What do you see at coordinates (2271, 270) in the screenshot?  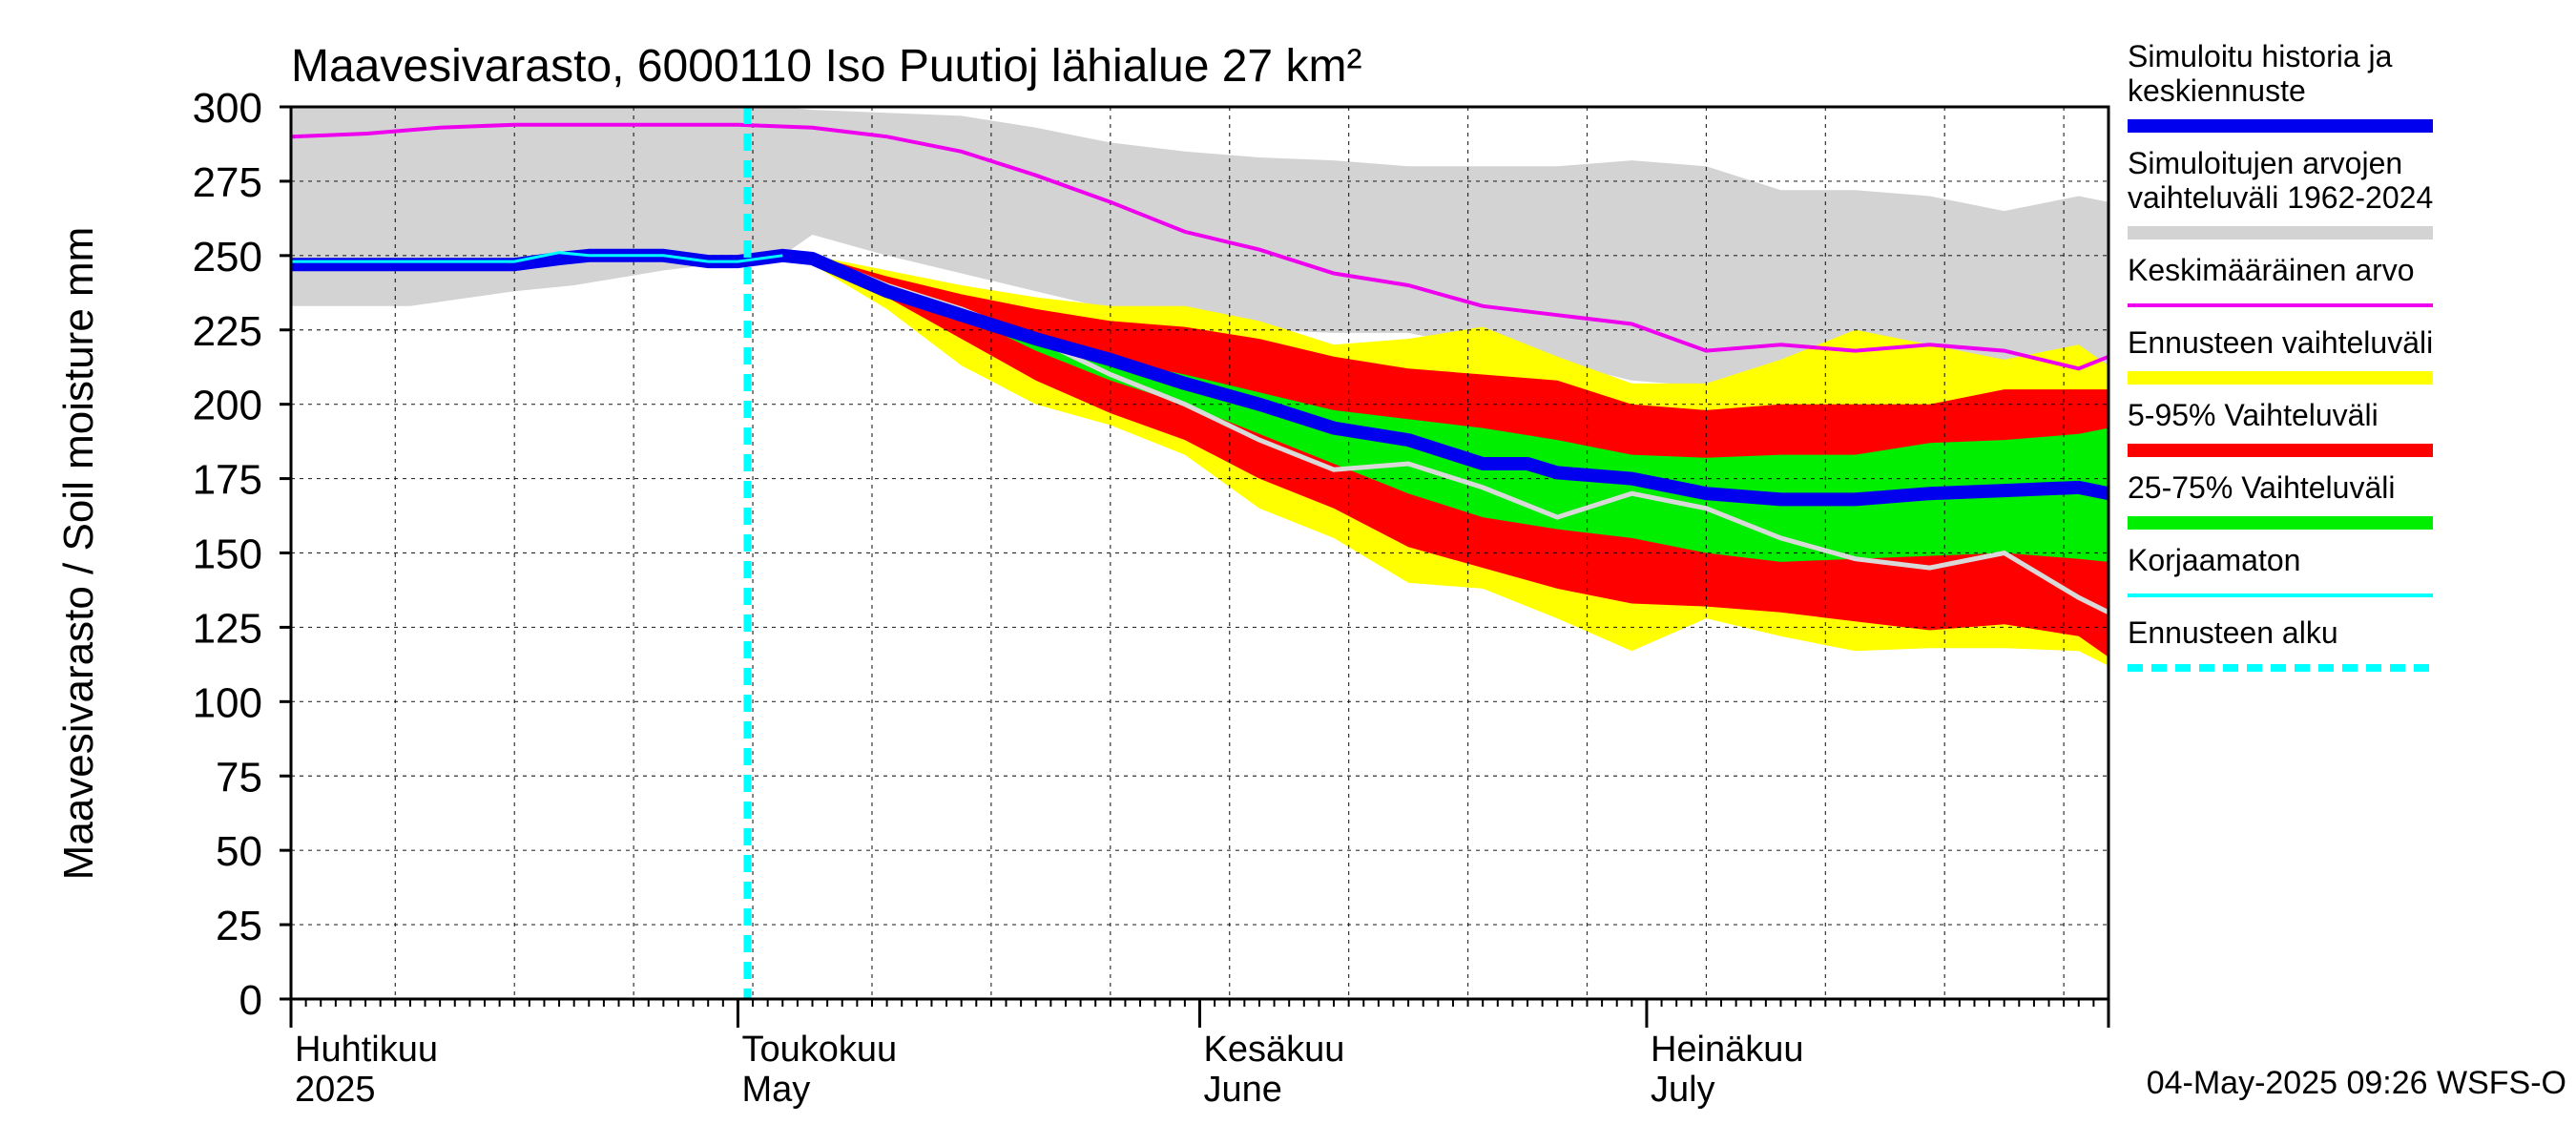 I see `legend-label: Keskimääräinen arvo` at bounding box center [2271, 270].